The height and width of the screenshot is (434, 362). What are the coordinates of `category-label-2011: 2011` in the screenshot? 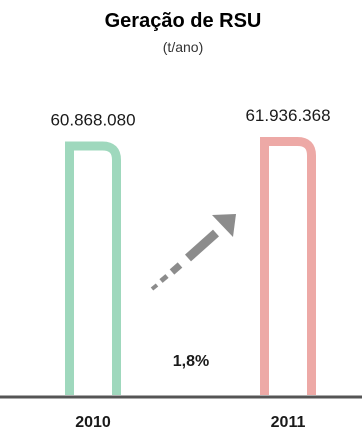 It's located at (288, 422).